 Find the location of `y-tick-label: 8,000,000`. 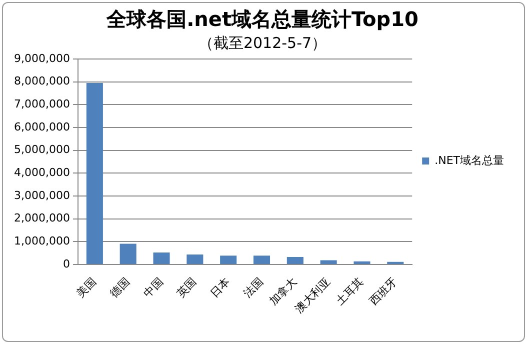

y-tick-label: 8,000,000 is located at coordinates (42, 81).